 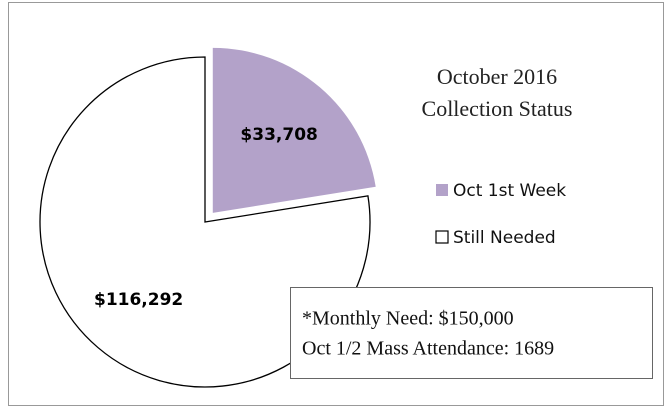 I want to click on chart-title: Collection Status, so click(x=497, y=108).